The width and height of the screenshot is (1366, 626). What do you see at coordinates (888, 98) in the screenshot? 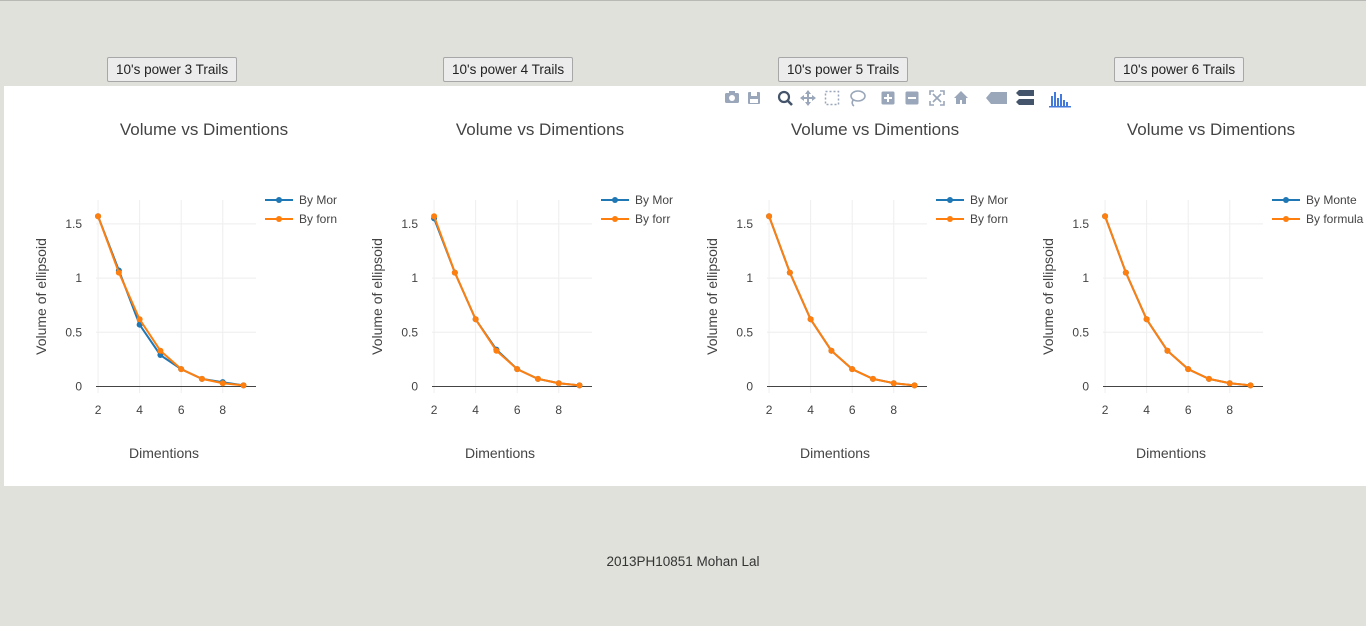
I see `zoom-in-icon` at bounding box center [888, 98].